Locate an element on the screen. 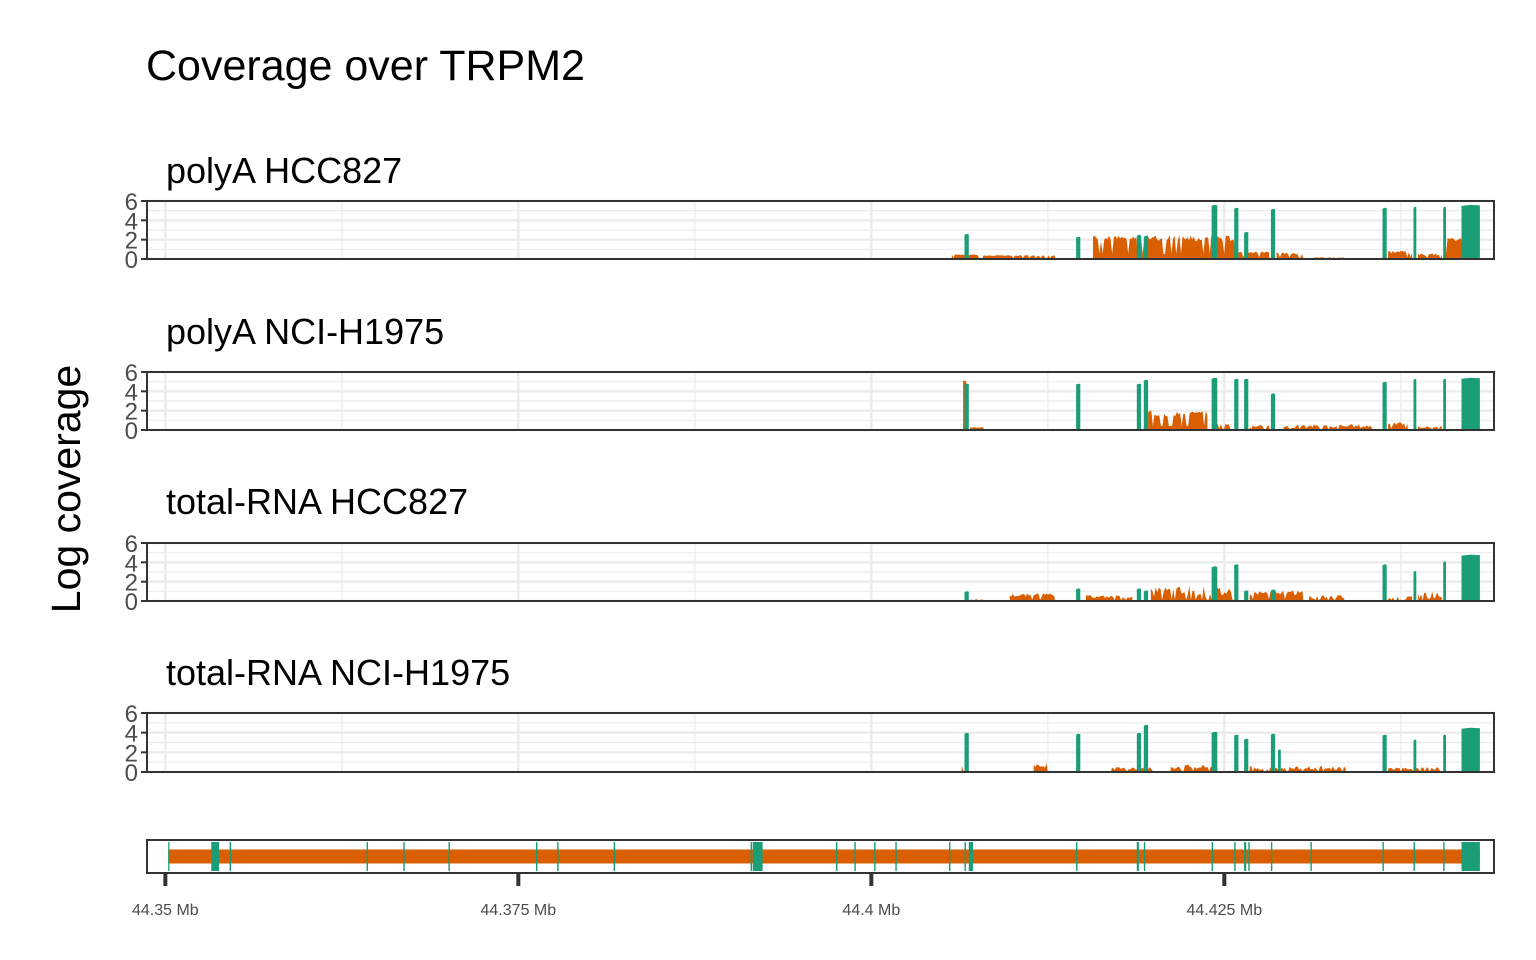 This screenshot has height=960, width=1536. chart-title: Coverage over TRPM2 is located at coordinates (365, 66).